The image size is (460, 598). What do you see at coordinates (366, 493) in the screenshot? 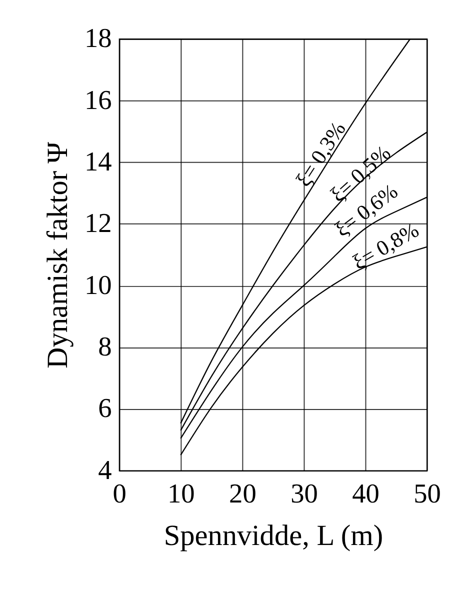
I see `x-tick-label: 40` at bounding box center [366, 493].